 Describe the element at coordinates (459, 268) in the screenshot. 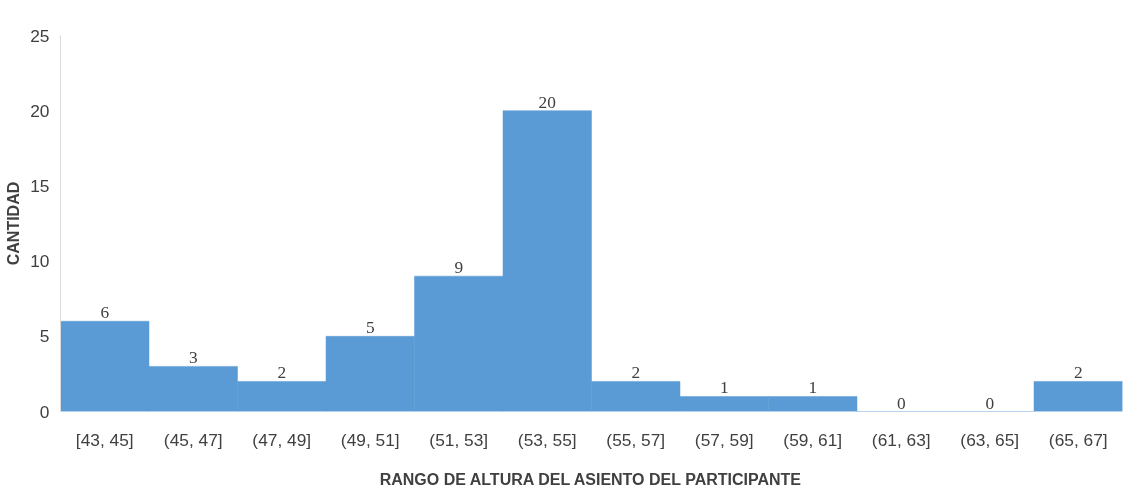

I see `data-label: 9` at that location.